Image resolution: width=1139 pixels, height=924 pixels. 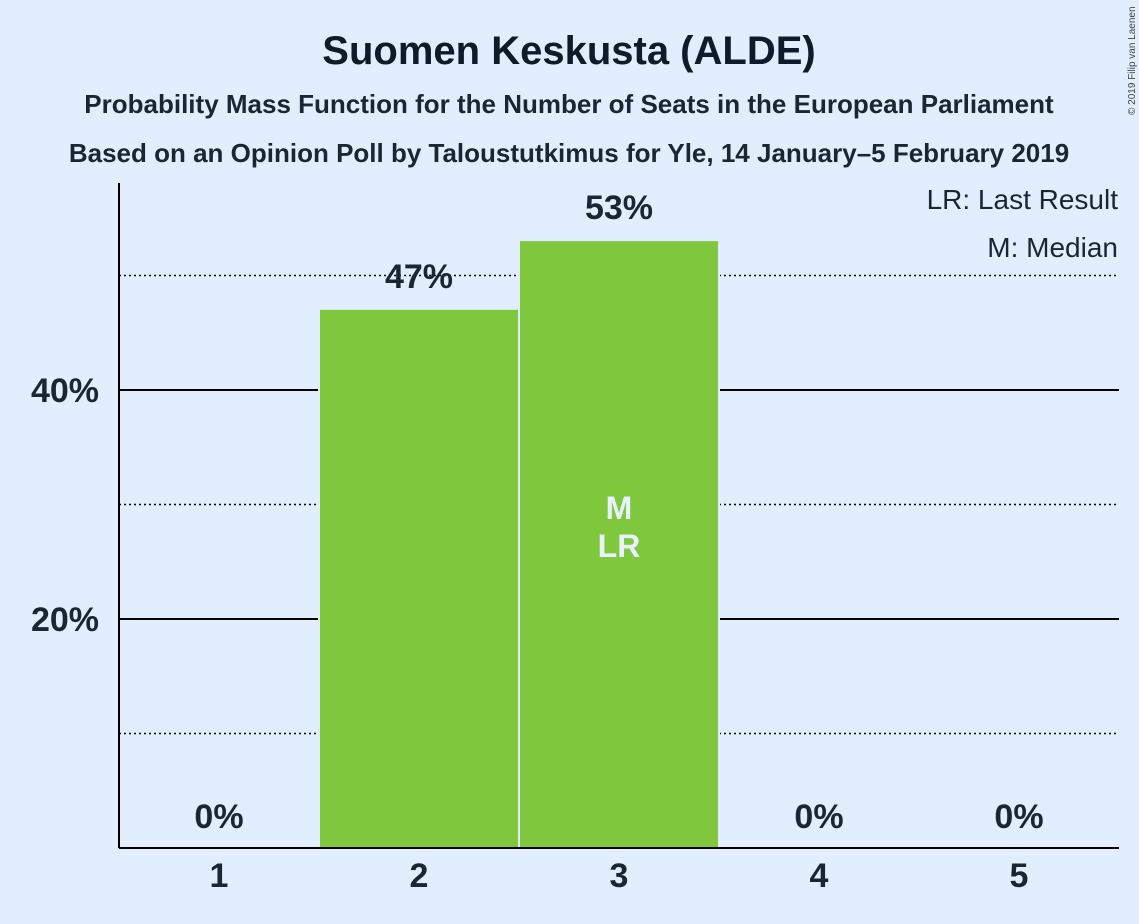 I want to click on legend-median: M: Median, so click(x=1052, y=247).